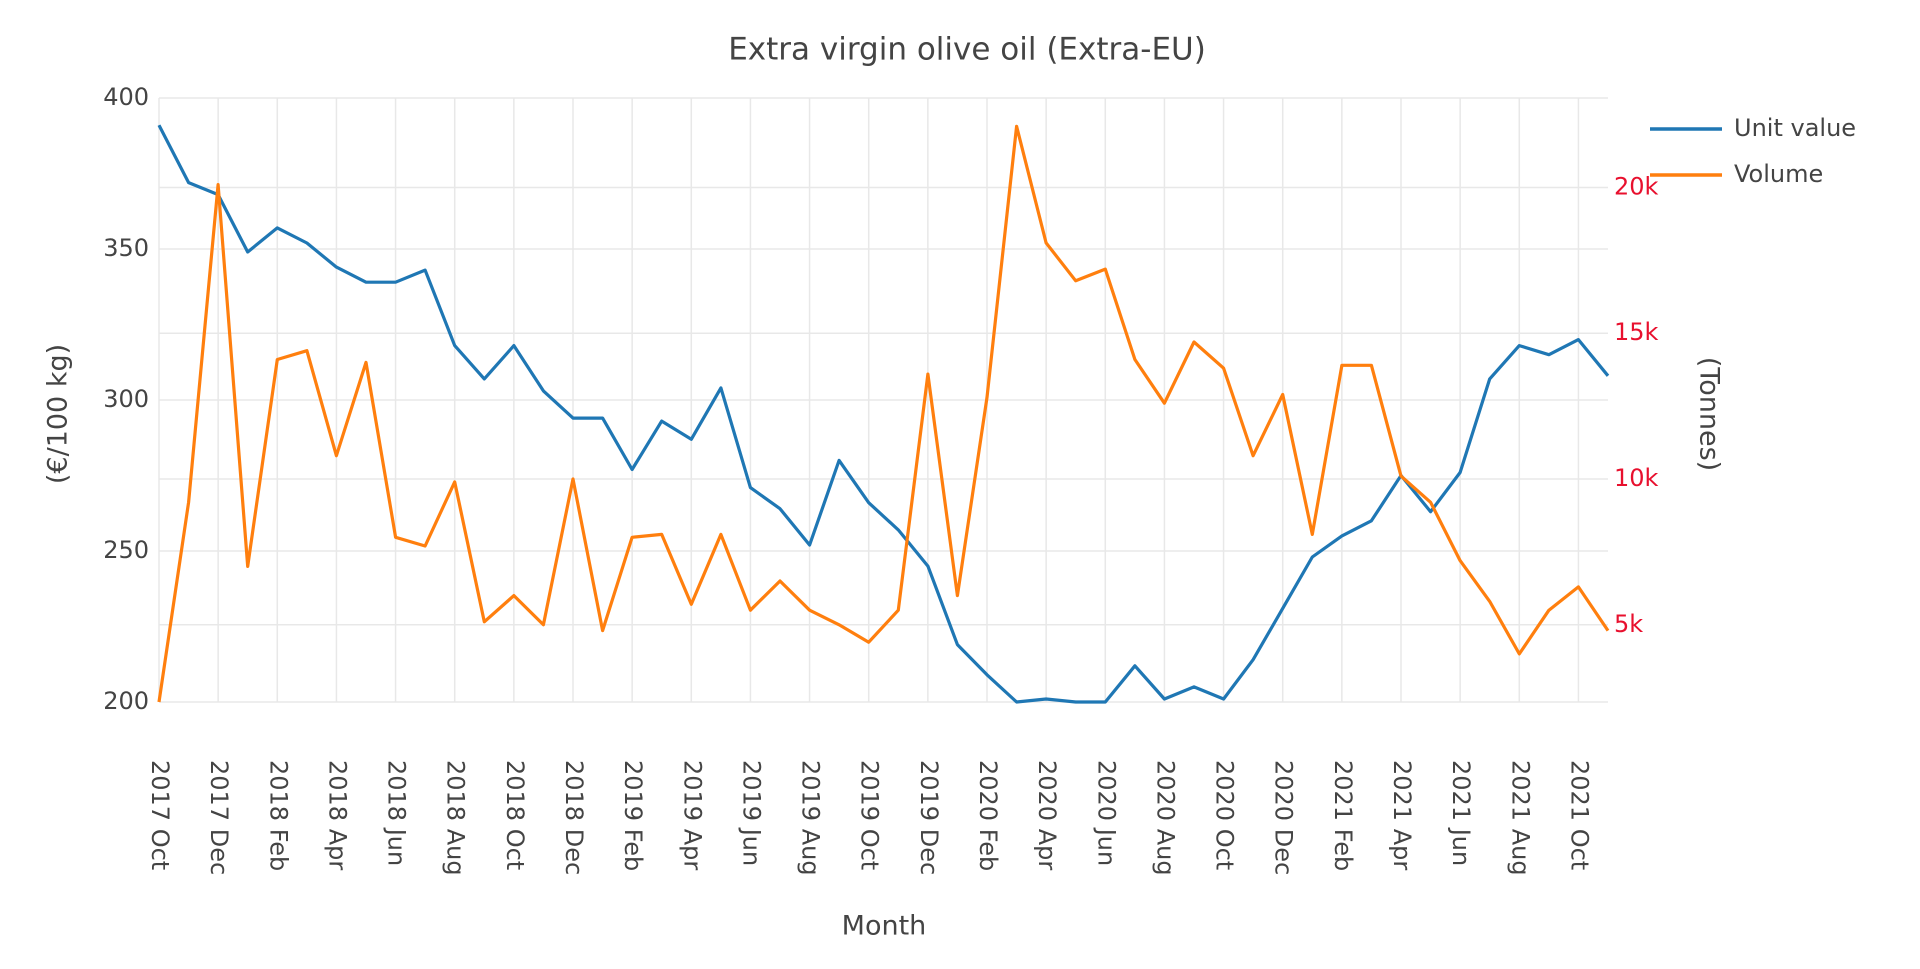  Describe the element at coordinates (126, 550) in the screenshot. I see `y-tick-label: 250` at that location.